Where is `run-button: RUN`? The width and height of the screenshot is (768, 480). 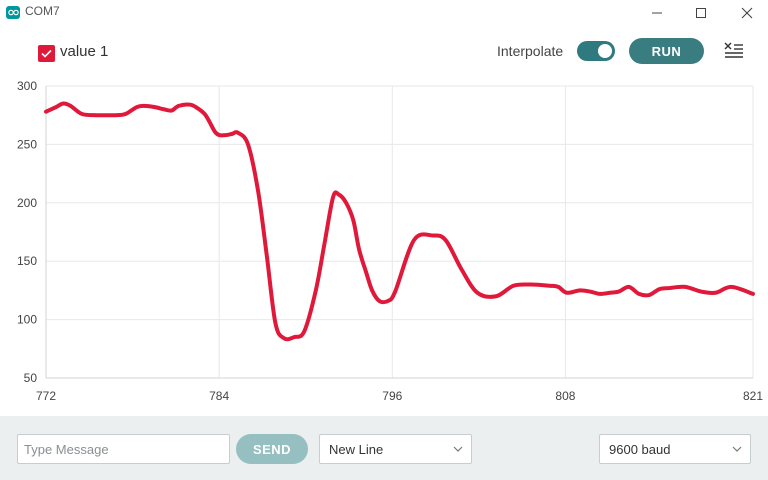 run-button: RUN is located at coordinates (666, 51).